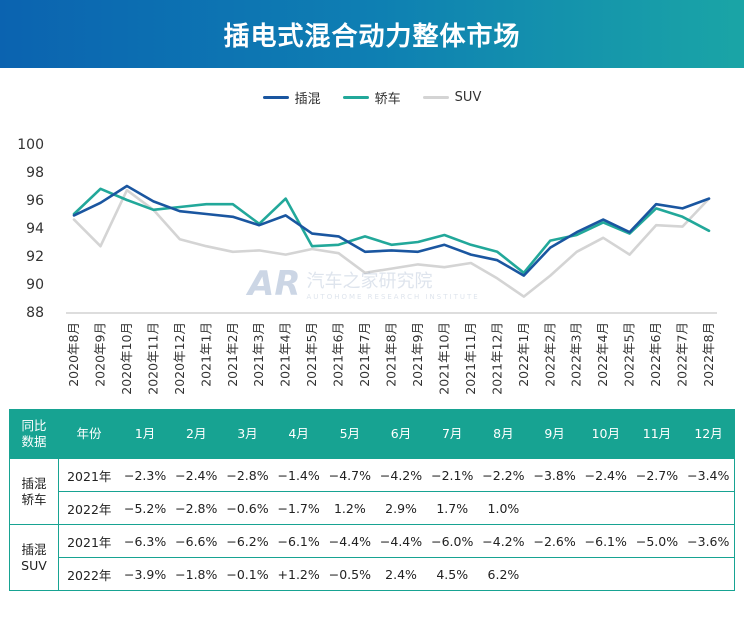 Image resolution: width=744 pixels, height=620 pixels. Describe the element at coordinates (606, 475) in the screenshot. I see `value-cell: −2.4%` at that location.